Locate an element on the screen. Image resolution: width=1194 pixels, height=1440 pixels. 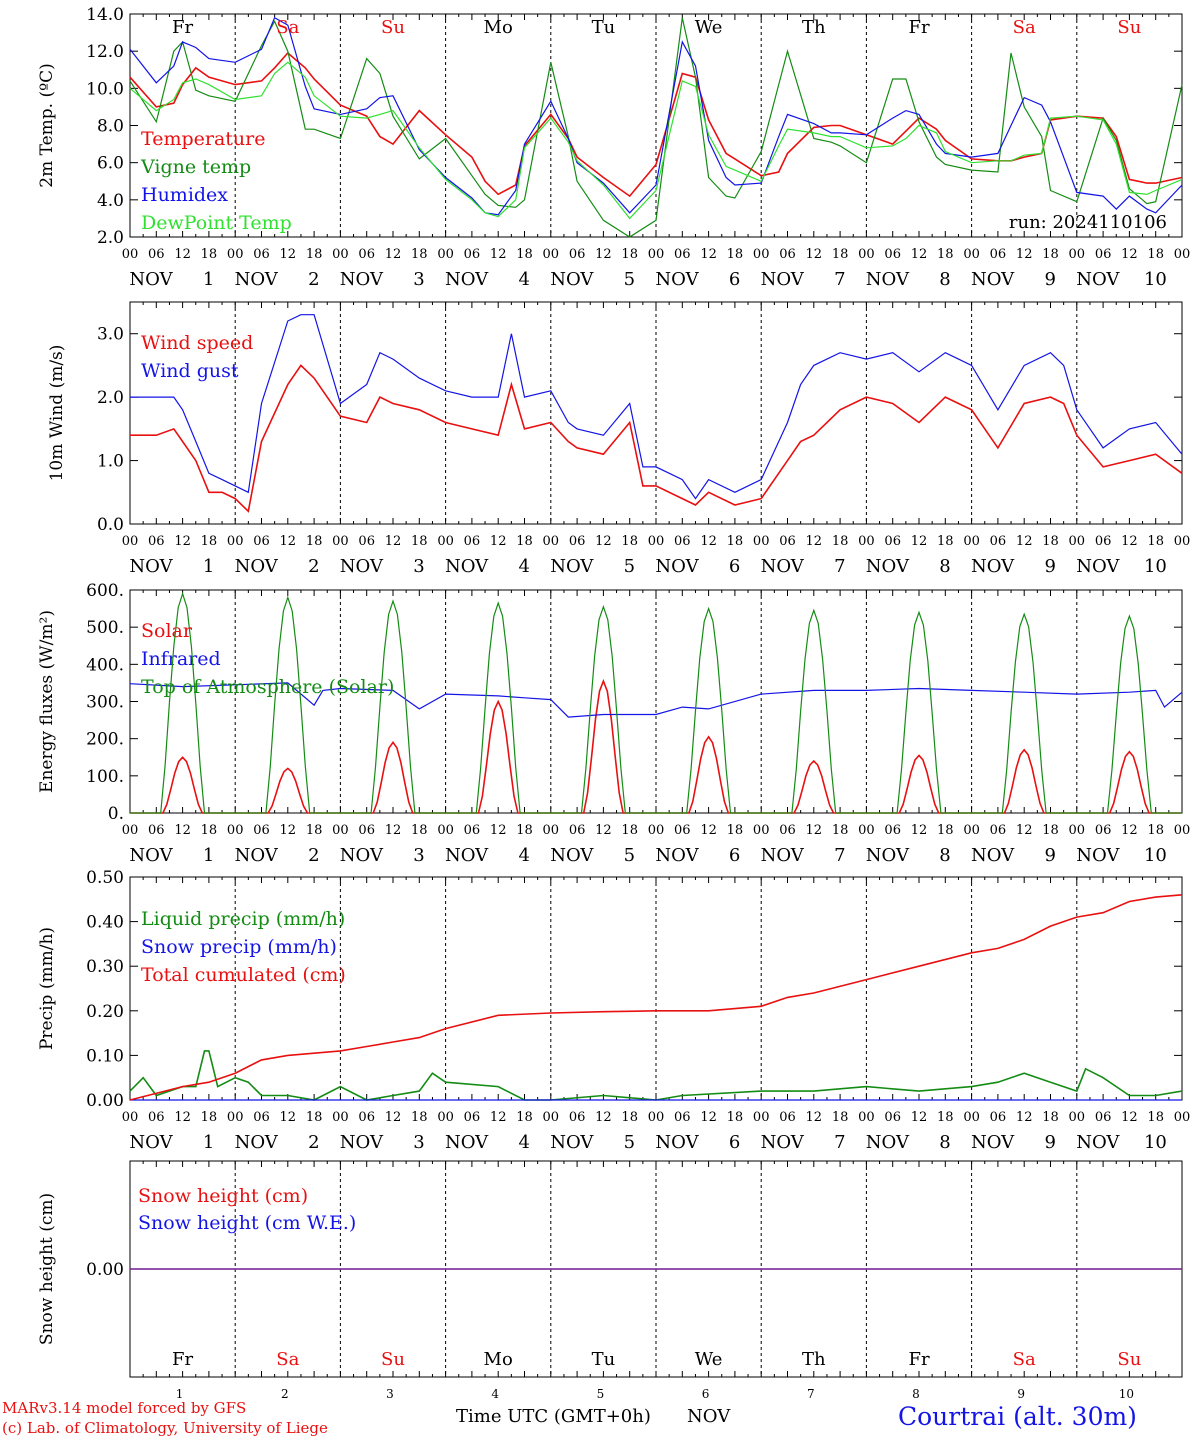
series-line-infrared is located at coordinates (656, 700).